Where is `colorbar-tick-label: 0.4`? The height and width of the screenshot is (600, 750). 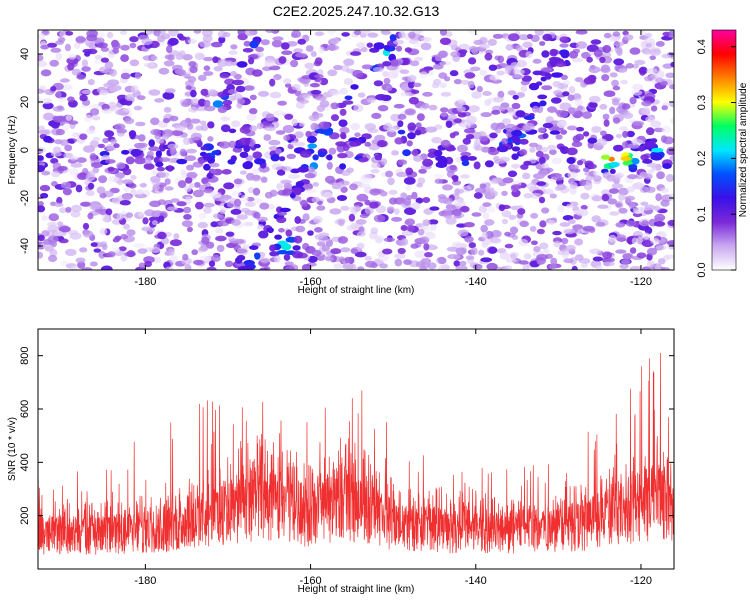
colorbar-tick-label: 0.4 is located at coordinates (702, 46).